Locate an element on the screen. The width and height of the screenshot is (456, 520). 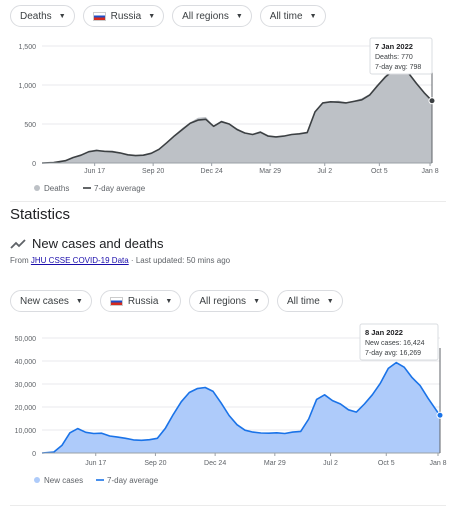
legend-label: Deaths is located at coordinates (56, 188).